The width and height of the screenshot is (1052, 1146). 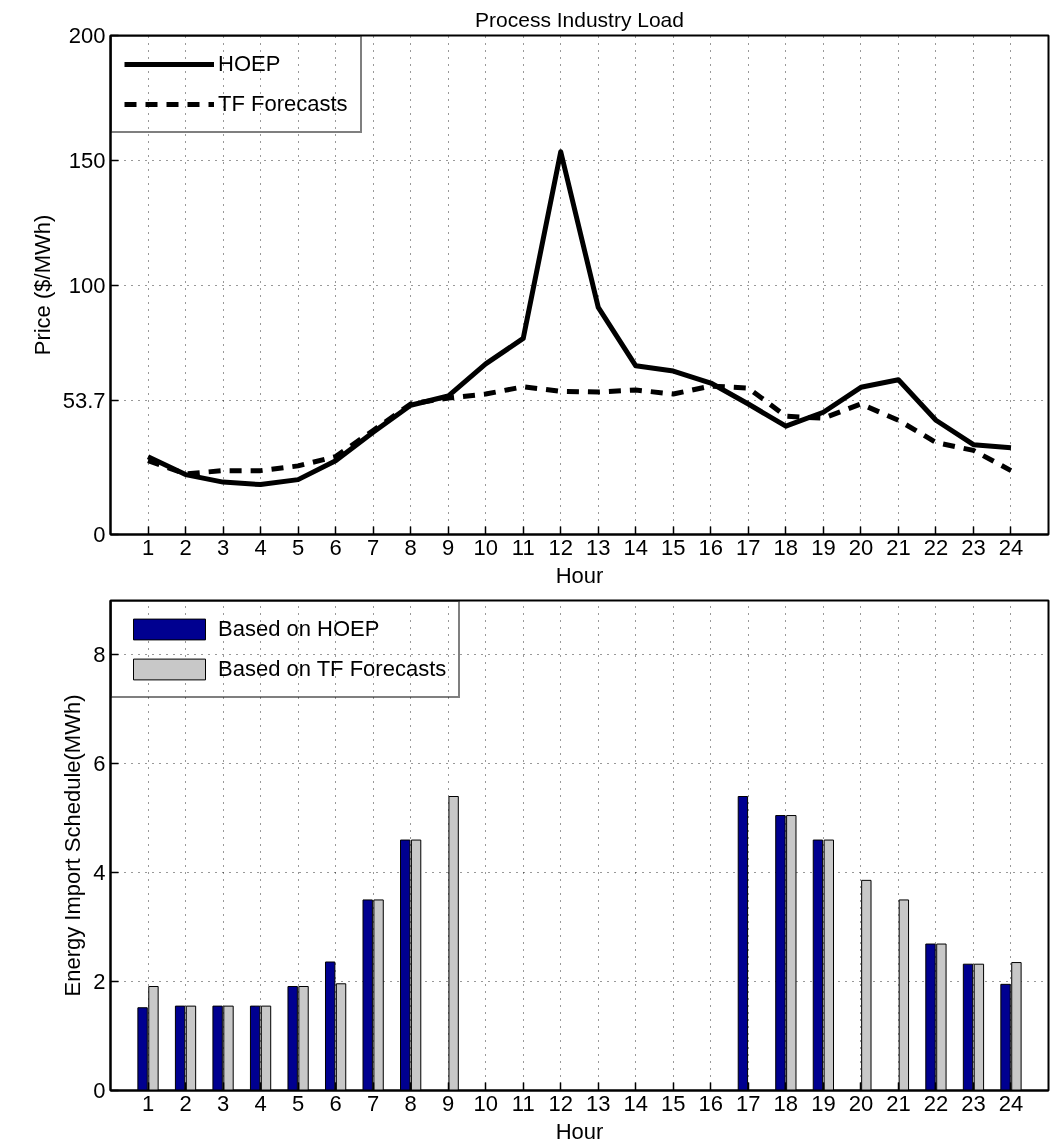 What do you see at coordinates (283, 104) in the screenshot?
I see `legend-label: TF Forecasts` at bounding box center [283, 104].